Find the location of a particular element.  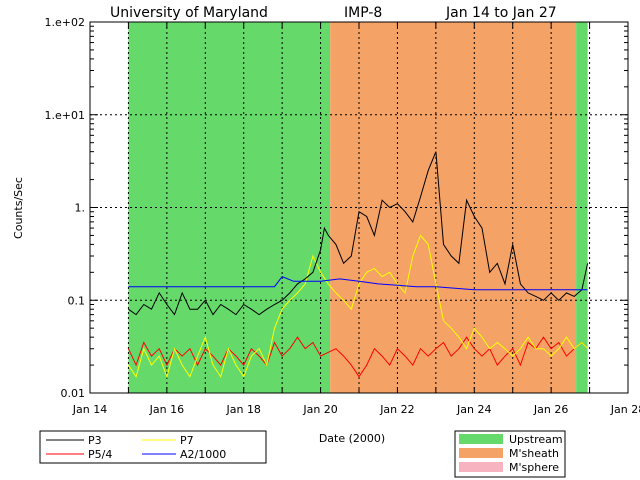

x-tick-label-1: Jan 16 is located at coordinates (166, 409).